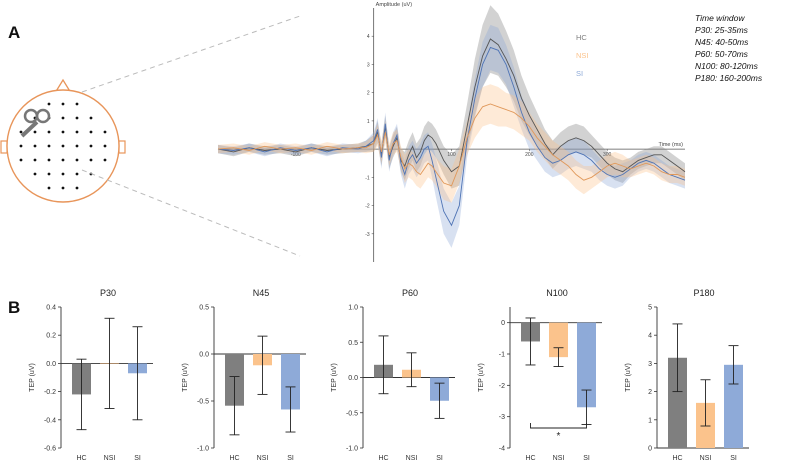 This screenshot has width=790, height=463. I want to click on x-tick-label: -100, so click(296, 155).